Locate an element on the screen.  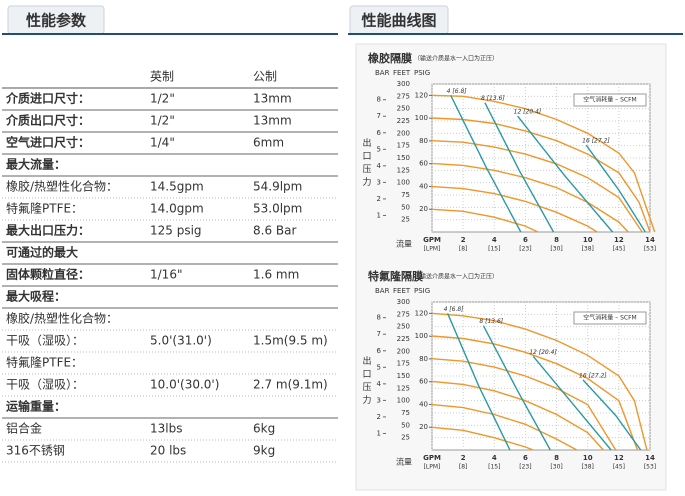
y2-tick-label: 40 is located at coordinates (423, 186).